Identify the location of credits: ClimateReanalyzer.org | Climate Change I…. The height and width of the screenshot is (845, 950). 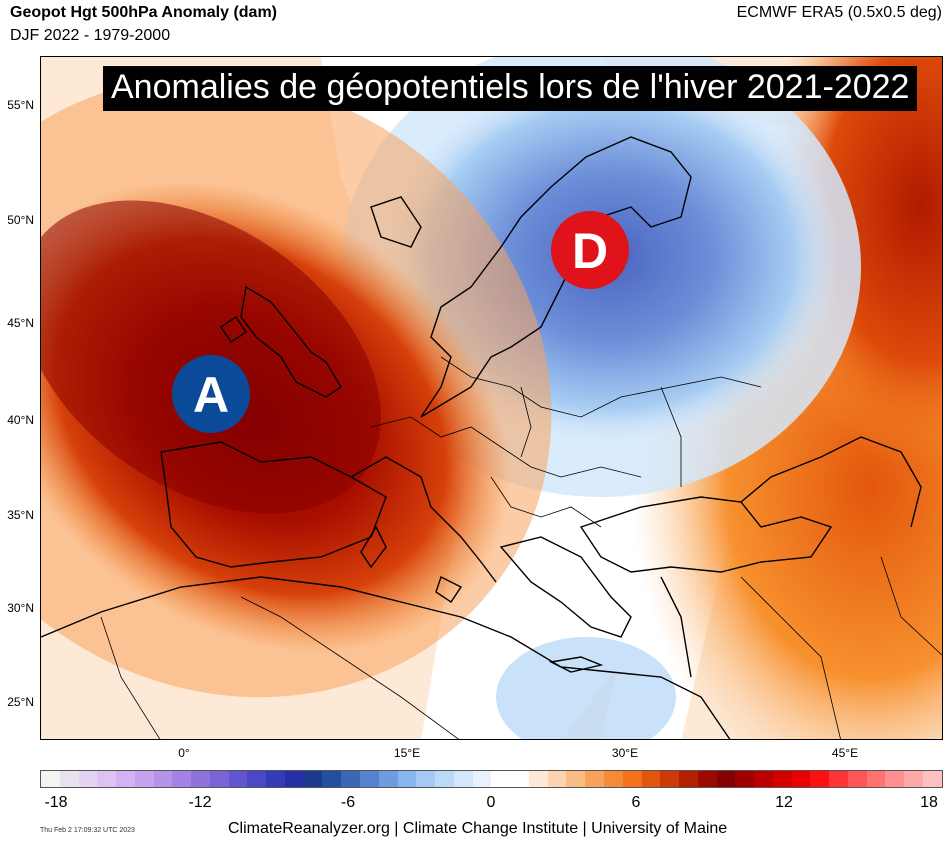
(478, 828).